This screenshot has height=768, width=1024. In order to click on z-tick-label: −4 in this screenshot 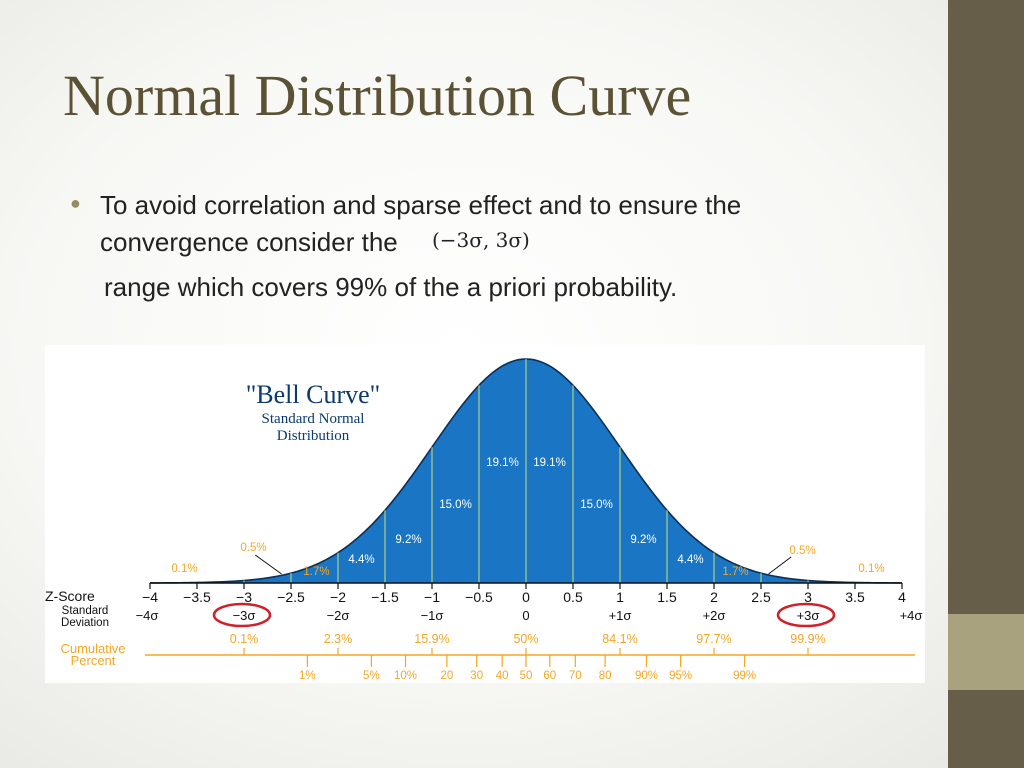, I will do `click(150, 597)`.